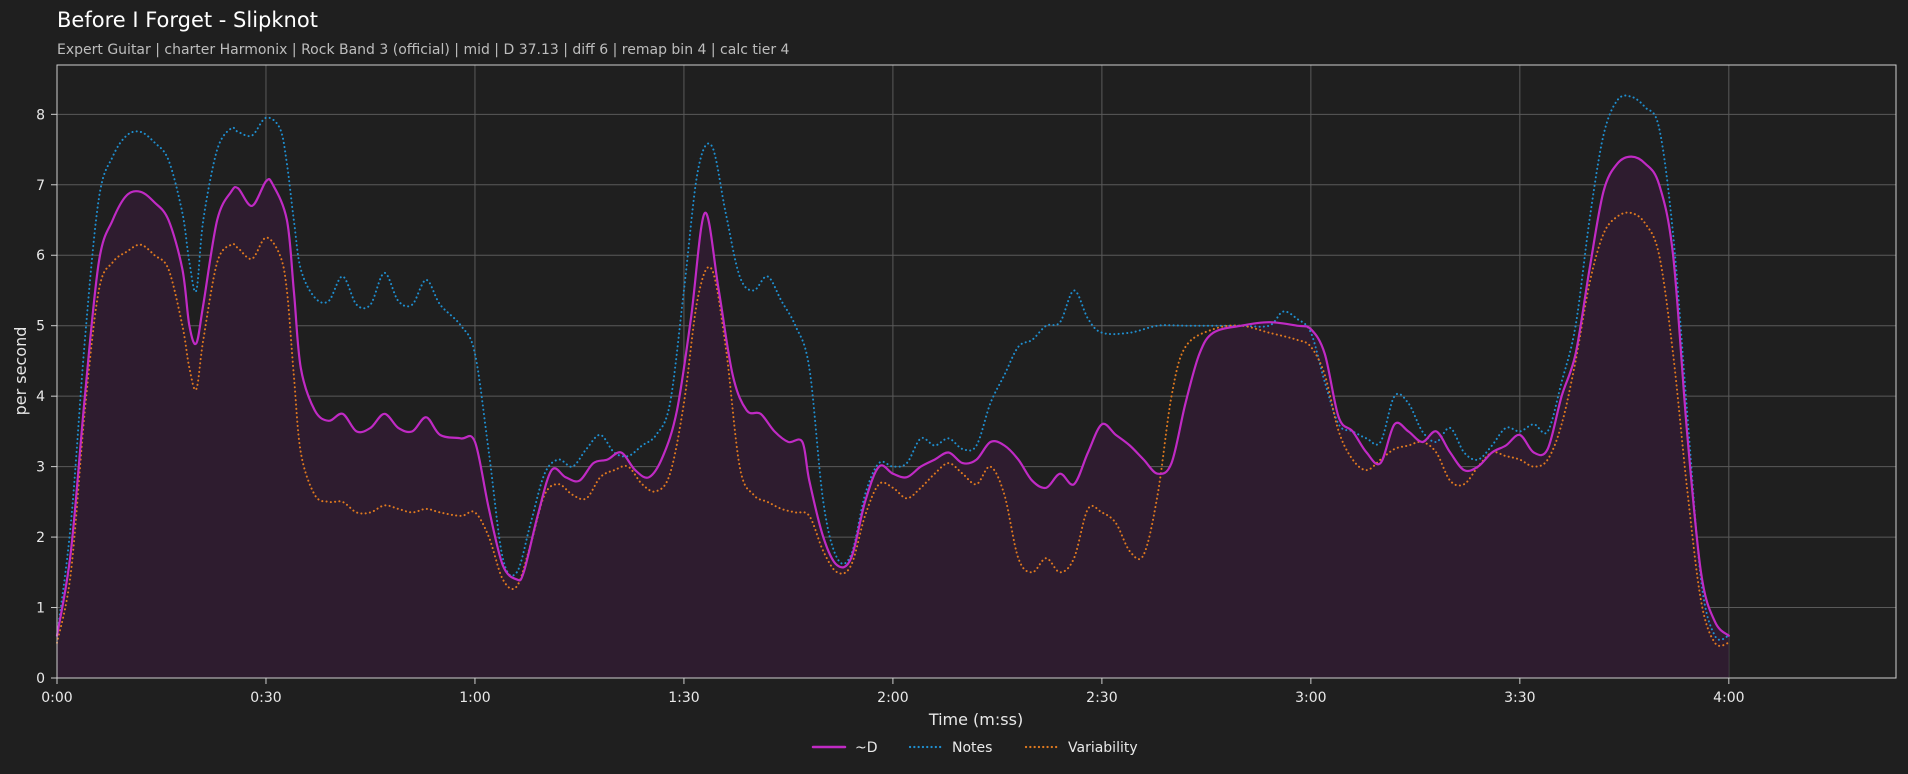 The image size is (1908, 774). Describe the element at coordinates (40, 186) in the screenshot. I see `y-tick-label: 7` at that location.